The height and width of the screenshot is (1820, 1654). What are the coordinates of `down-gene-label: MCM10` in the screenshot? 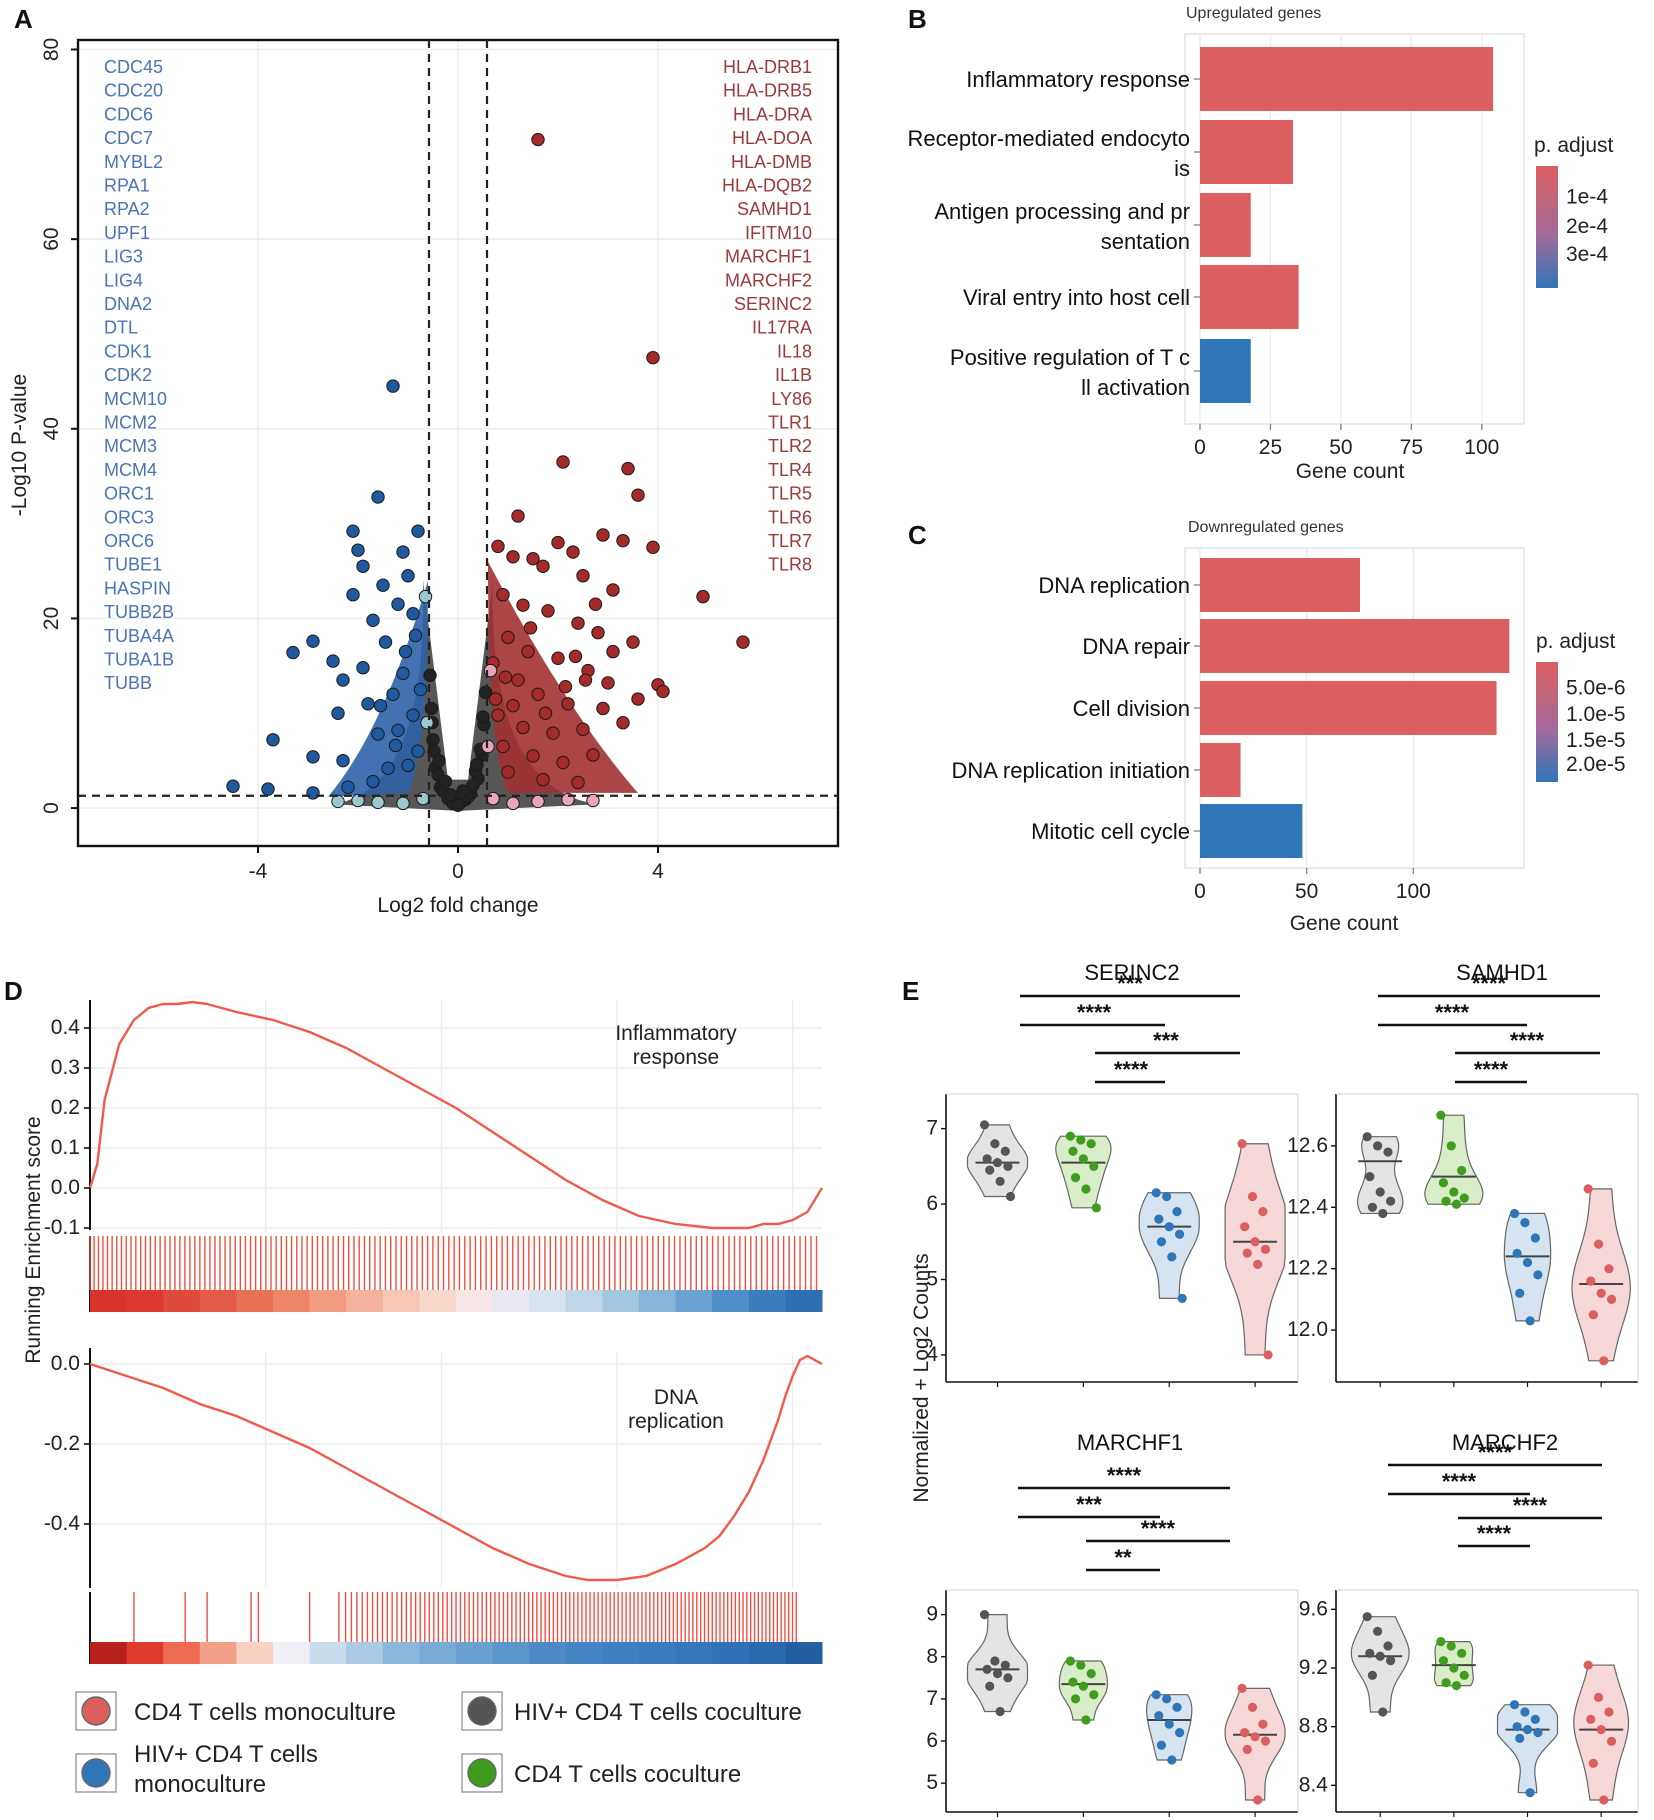 It's located at (135, 399).